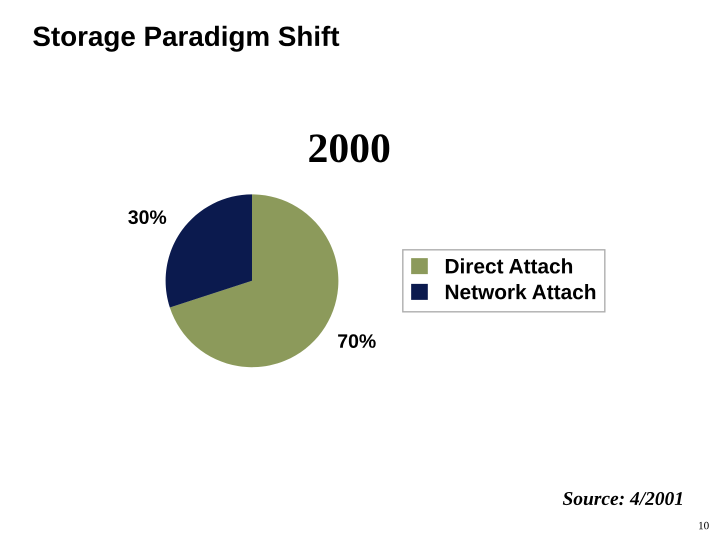 Image resolution: width=720 pixels, height=540 pixels. I want to click on legend-label: Direct Attach, so click(509, 266).